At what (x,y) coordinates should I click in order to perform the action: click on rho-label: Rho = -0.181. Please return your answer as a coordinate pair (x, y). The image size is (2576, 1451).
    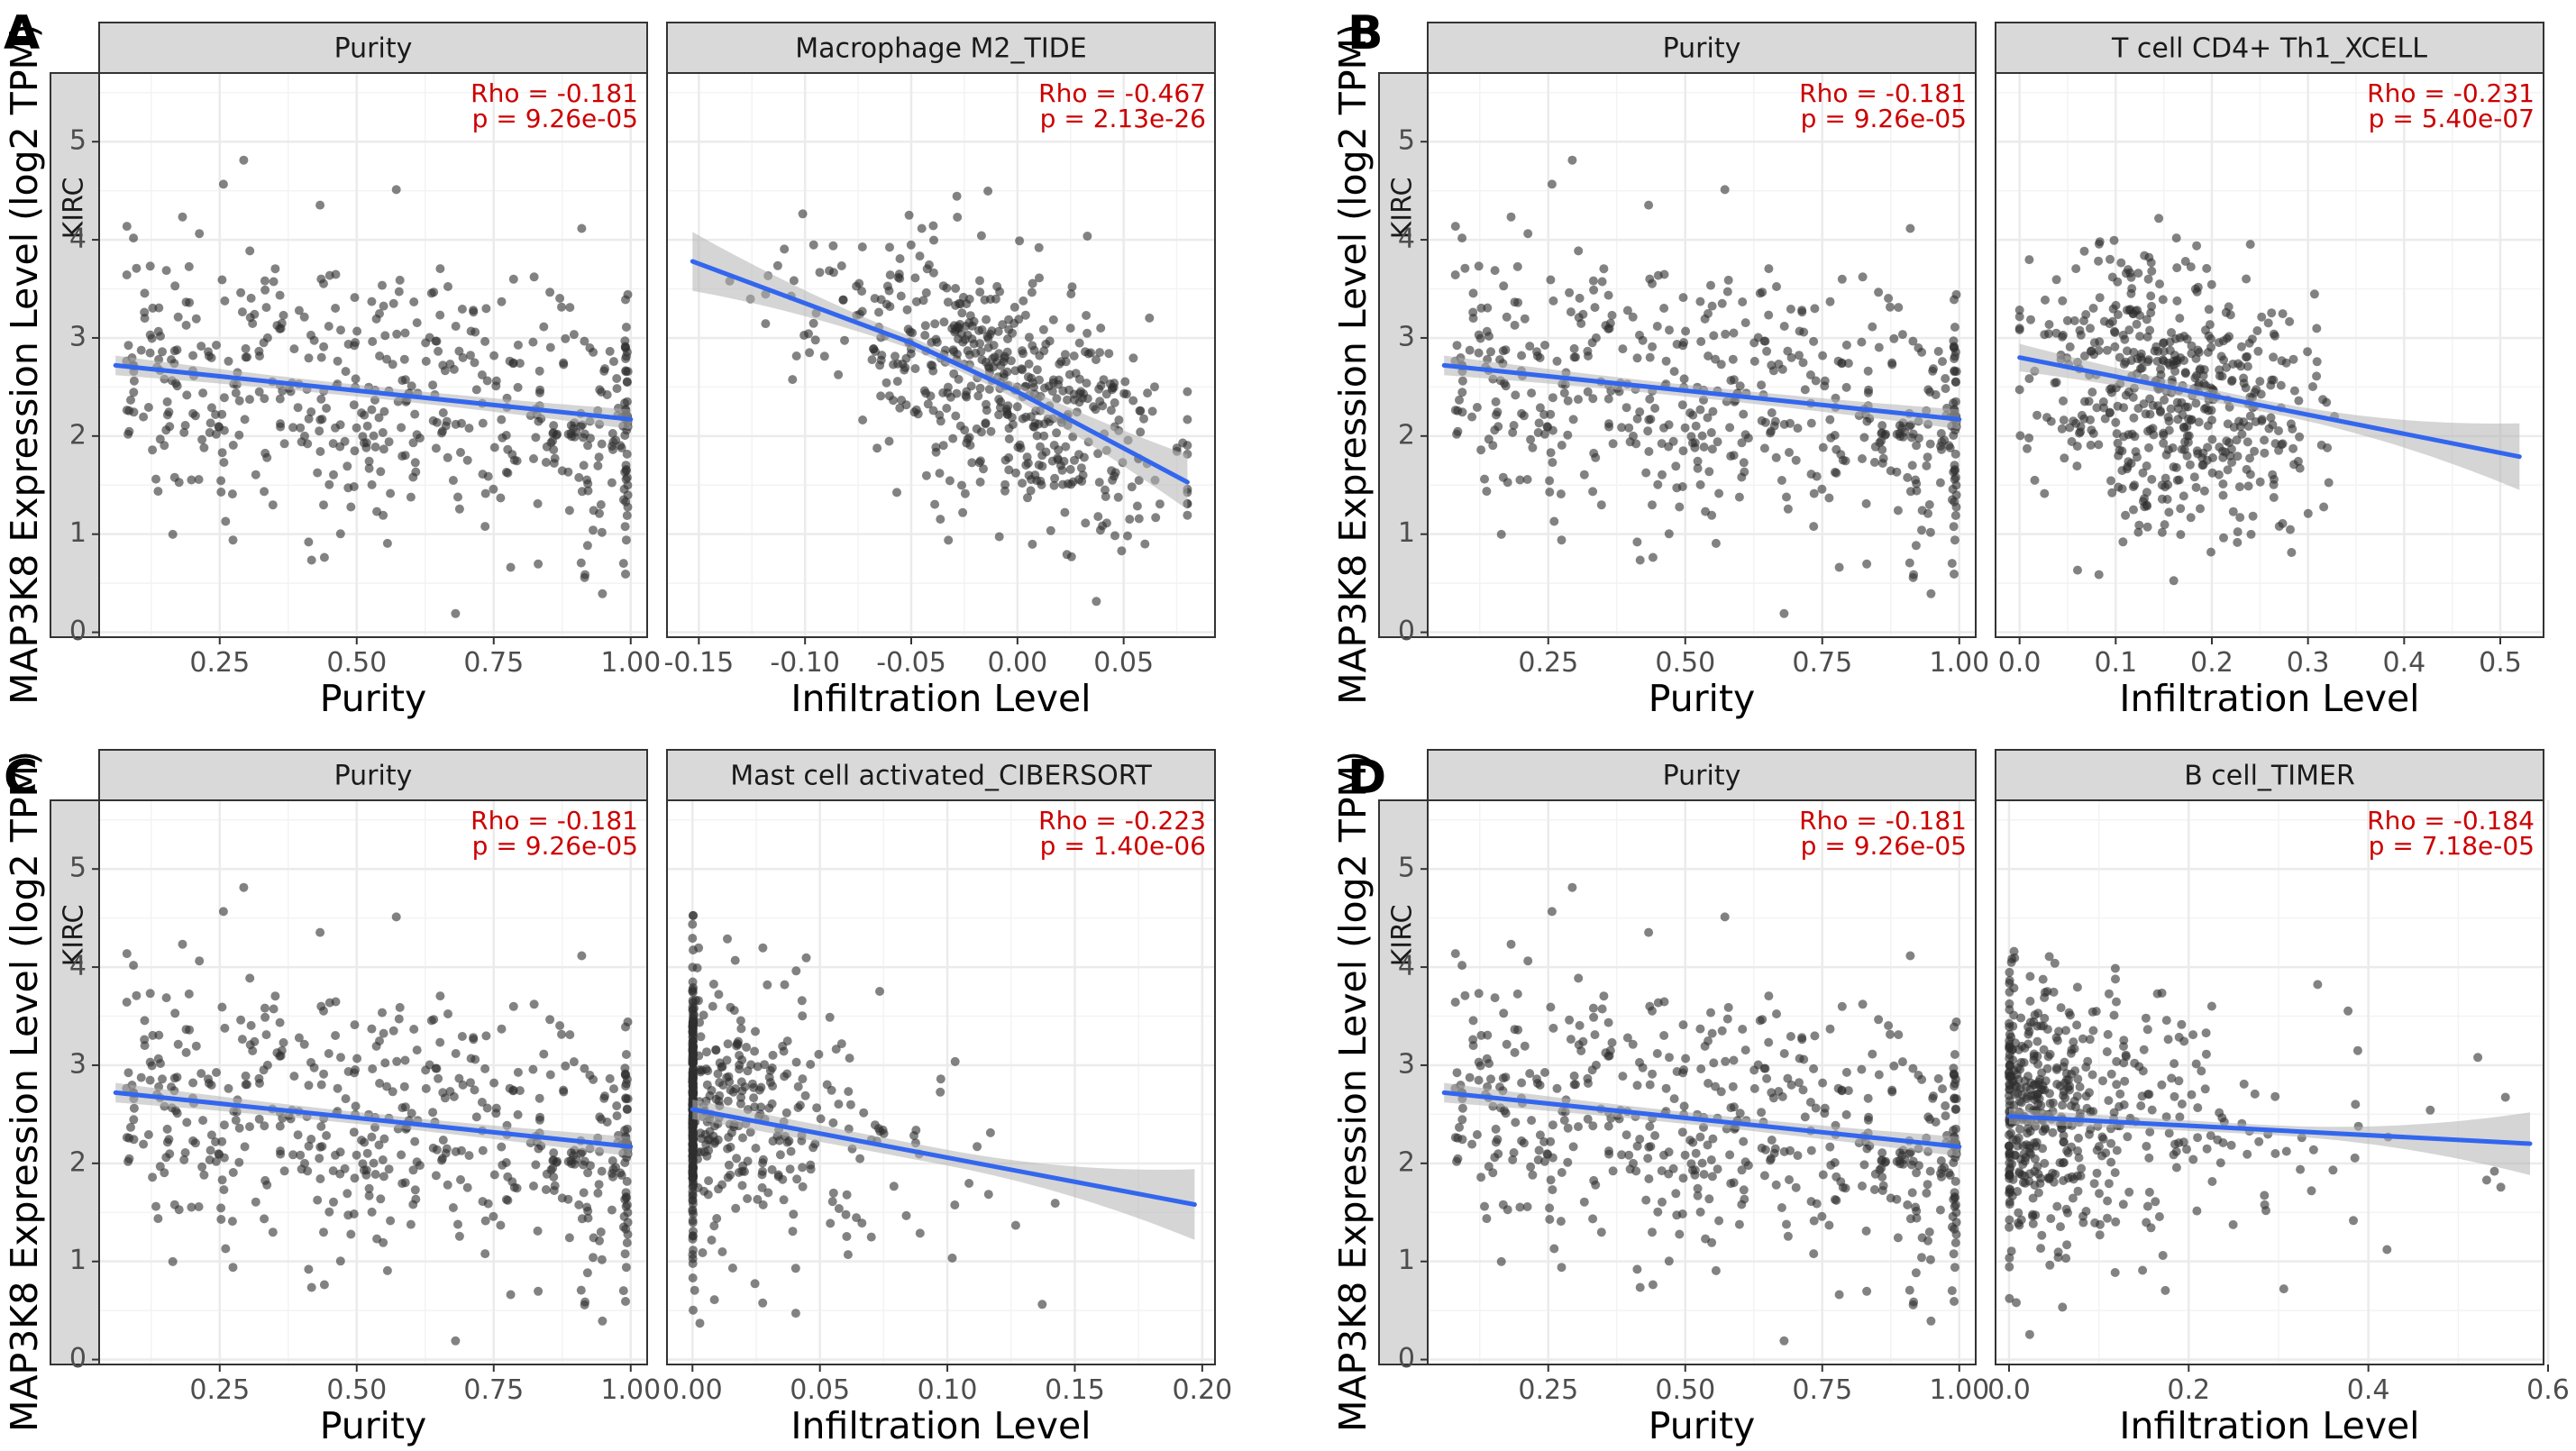
    Looking at the image, I should click on (1883, 820).